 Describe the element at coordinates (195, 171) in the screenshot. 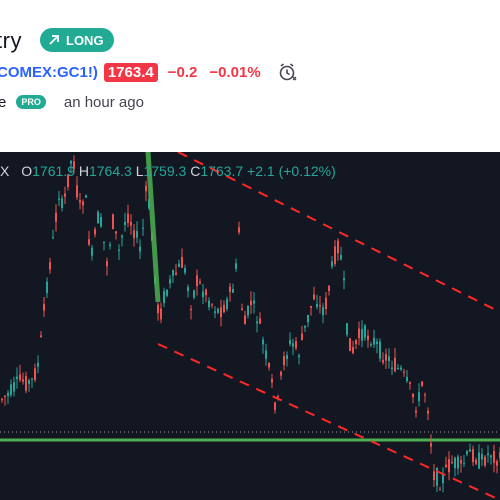

I see `close-key: C` at that location.